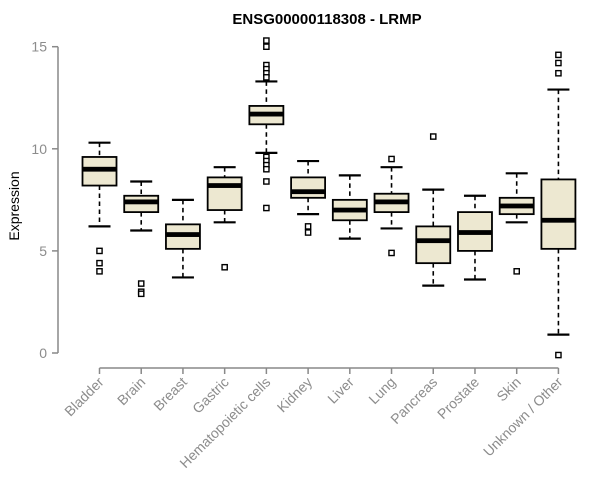  What do you see at coordinates (224, 218) in the screenshot?
I see `boxplot-gastric` at bounding box center [224, 218].